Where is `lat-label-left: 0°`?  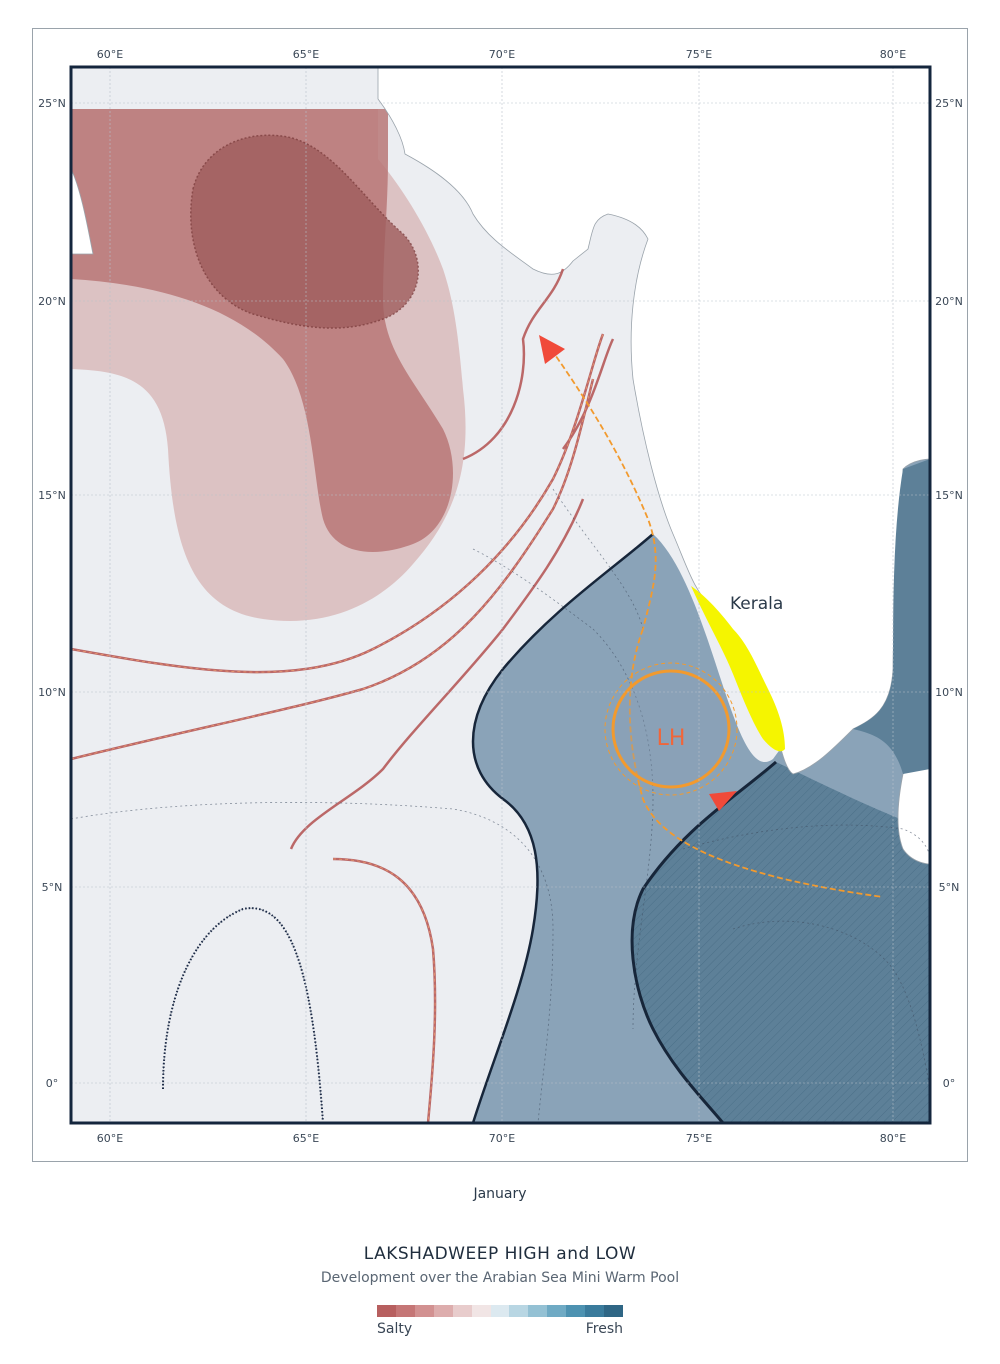 lat-label-left: 0° is located at coordinates (52, 1083).